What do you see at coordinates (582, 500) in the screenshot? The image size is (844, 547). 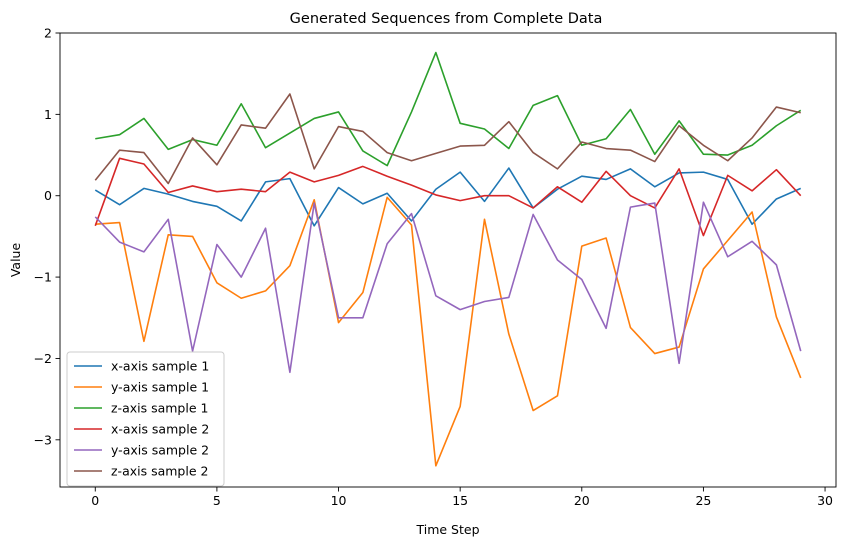 I see `x-tick-label: 20` at bounding box center [582, 500].